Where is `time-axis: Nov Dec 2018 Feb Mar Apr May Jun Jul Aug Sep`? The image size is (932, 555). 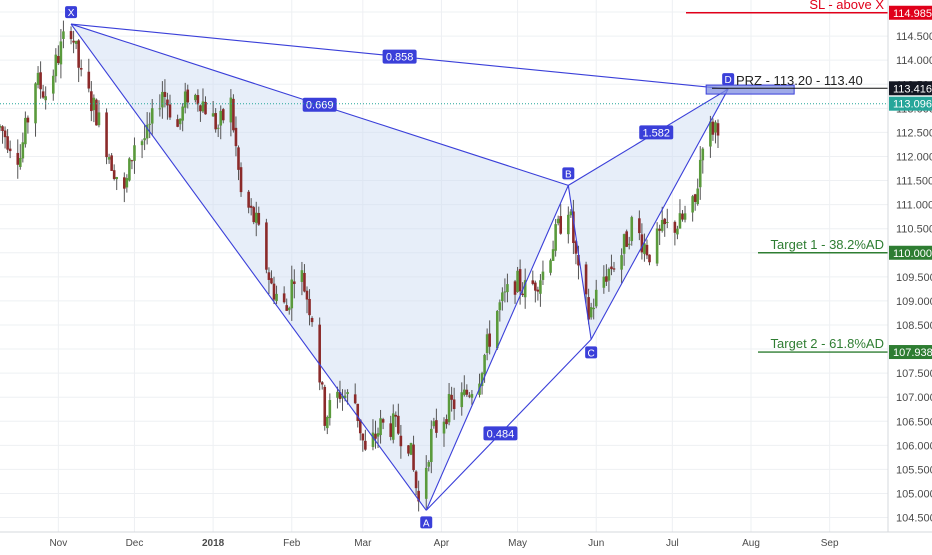 time-axis: Nov Dec 2018 Feb Mar Apr May Jun Jul Aug Sep is located at coordinates (466, 540).